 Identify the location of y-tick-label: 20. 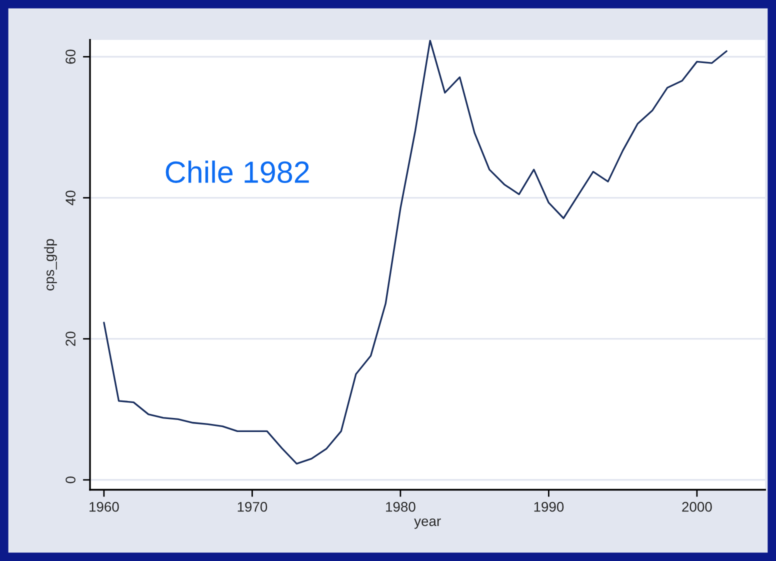
(71, 339).